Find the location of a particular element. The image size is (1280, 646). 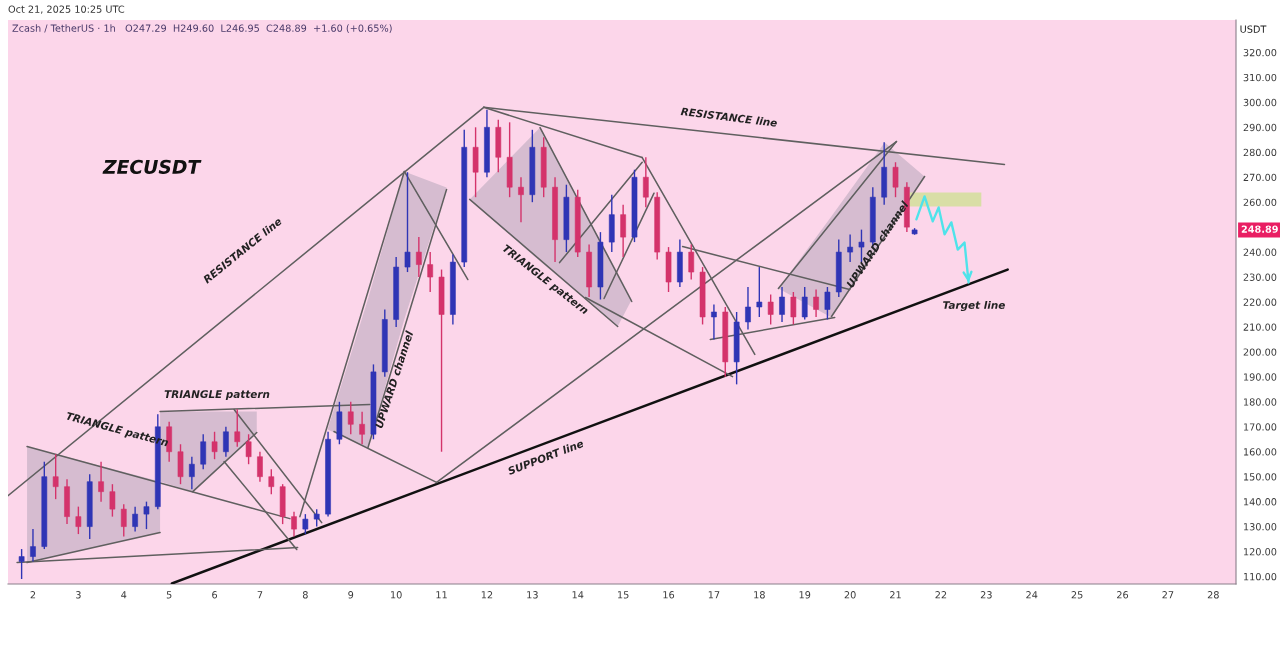

text: Oct 21, 2025 10:25 UTC is located at coordinates (66, 9).